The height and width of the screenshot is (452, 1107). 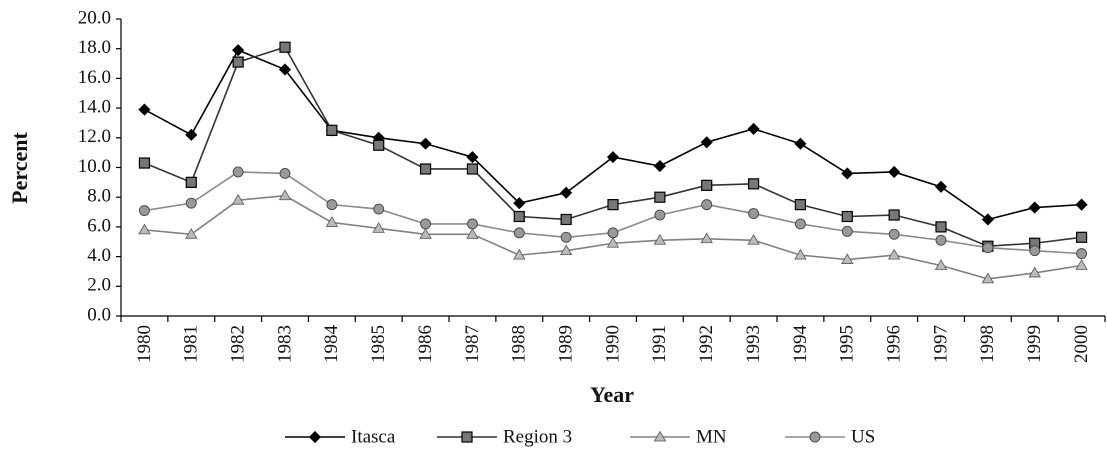 I want to click on x-tick-label: 1989, so click(x=566, y=344).